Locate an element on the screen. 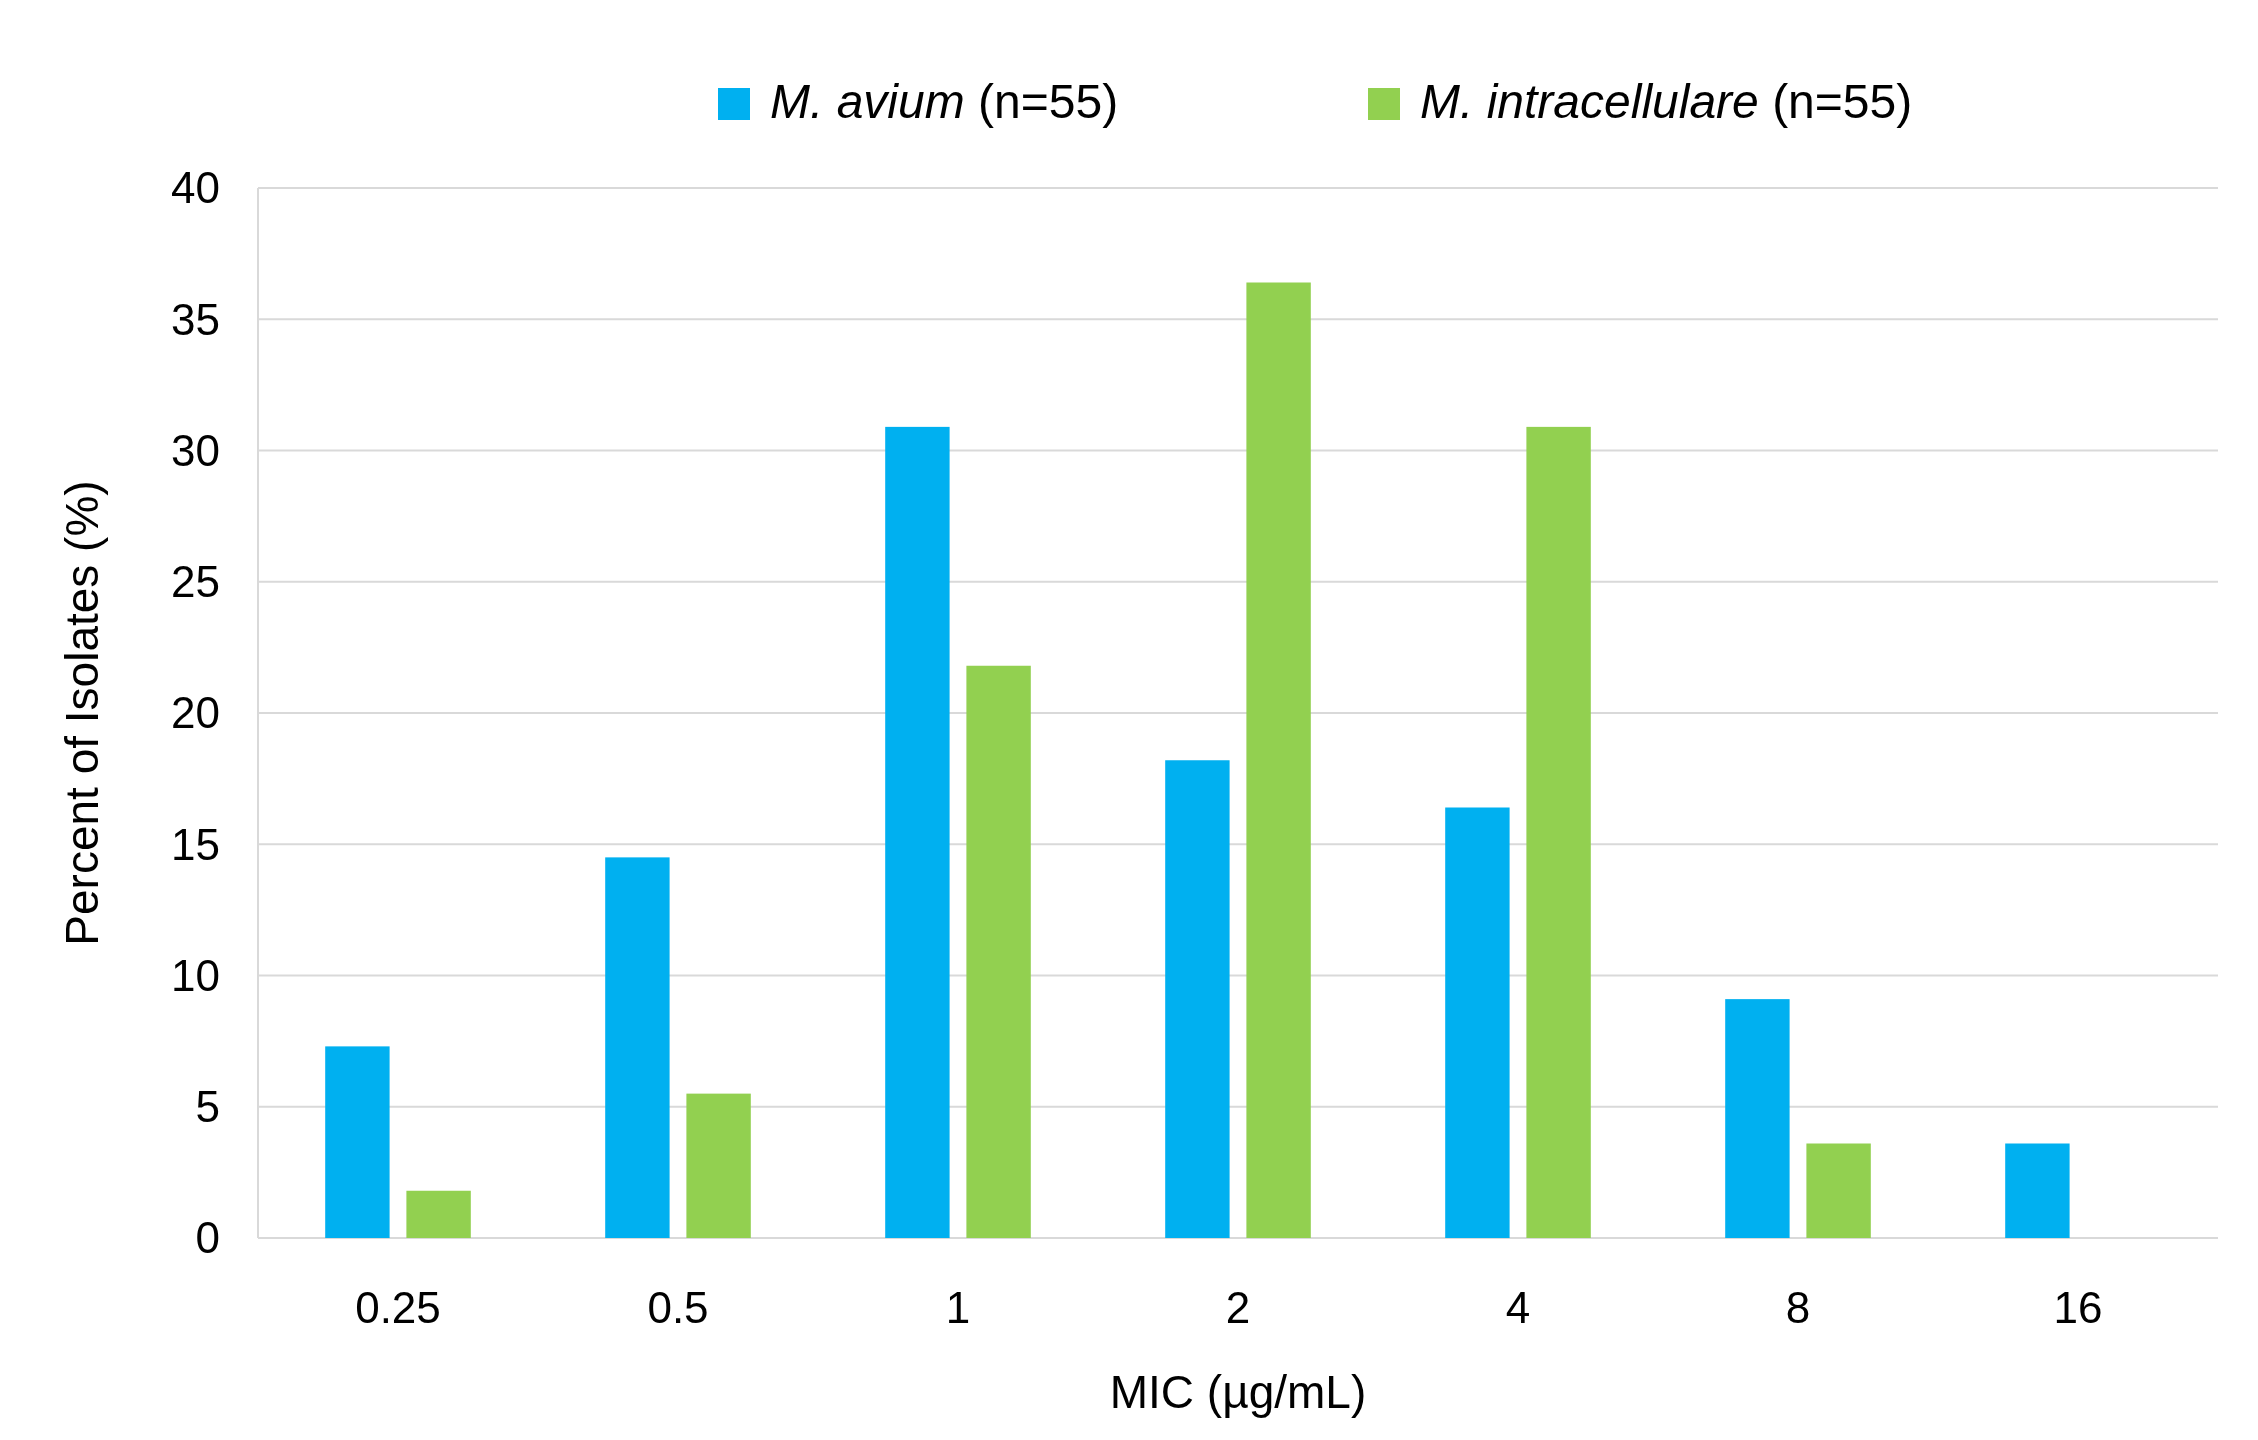  x-tick-label: 0.5 is located at coordinates (678, 1307).